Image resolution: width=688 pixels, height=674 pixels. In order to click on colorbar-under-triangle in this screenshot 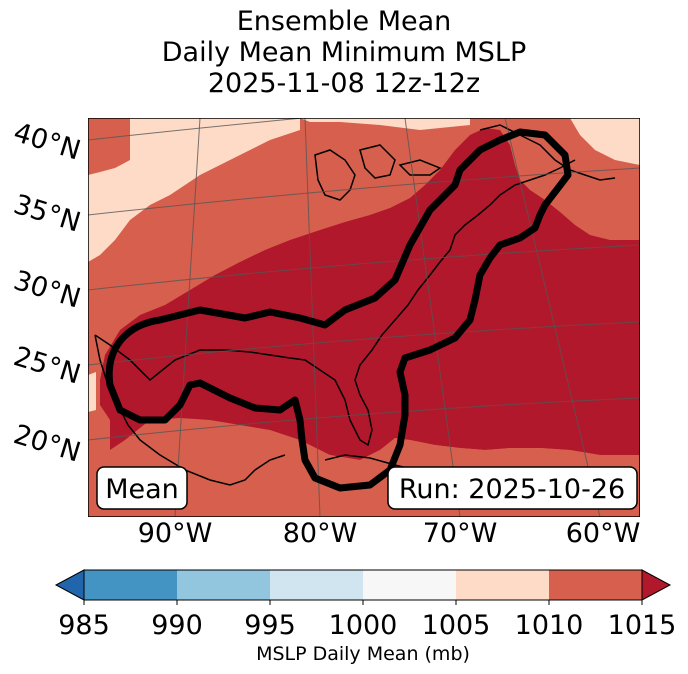, I will do `click(69, 585)`.